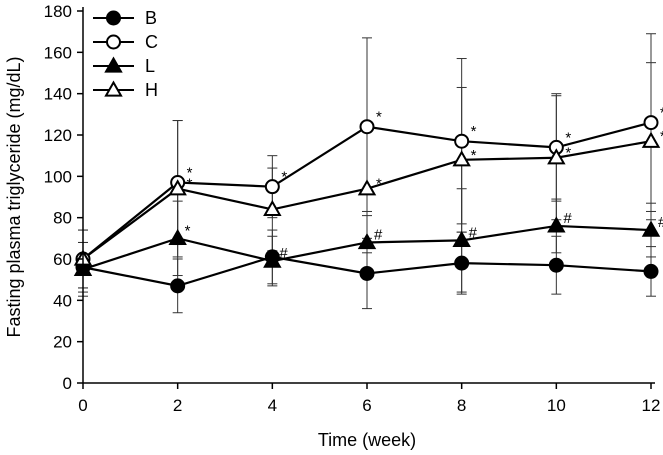  Describe the element at coordinates (188, 230) in the screenshot. I see `annotation-l: *` at that location.